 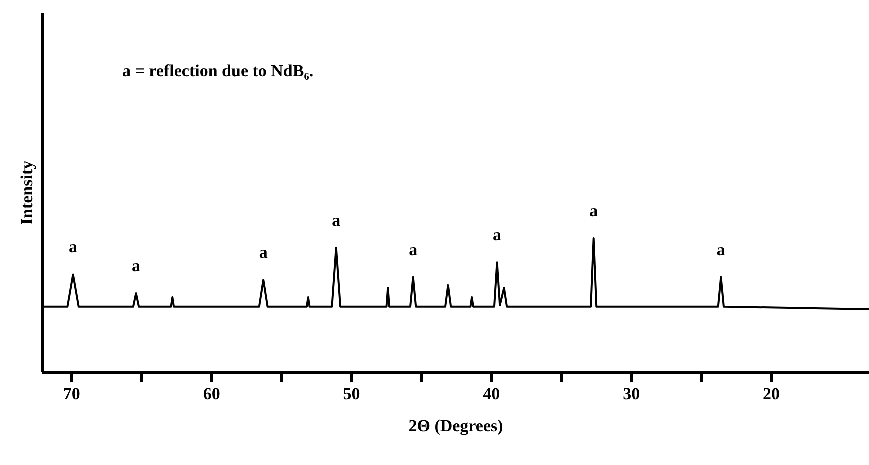 What do you see at coordinates (27, 193) in the screenshot?
I see `y-axis-title: Intensity` at bounding box center [27, 193].